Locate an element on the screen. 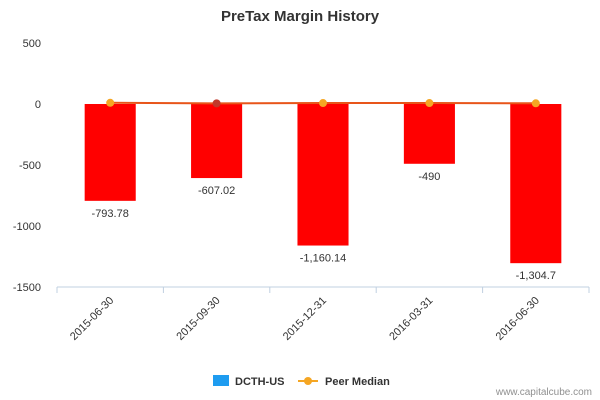 The height and width of the screenshot is (400, 600). chart-title: PreTax Margin History is located at coordinates (300, 16).